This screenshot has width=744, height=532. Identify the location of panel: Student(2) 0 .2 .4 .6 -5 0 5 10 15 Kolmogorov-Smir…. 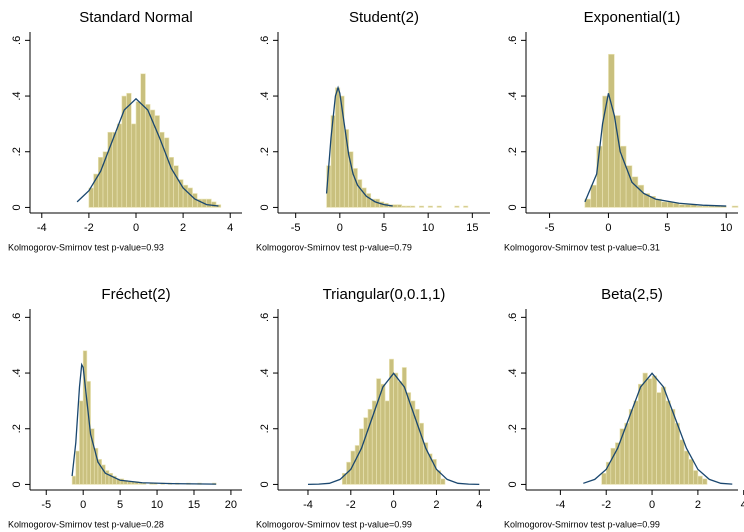
(373, 130).